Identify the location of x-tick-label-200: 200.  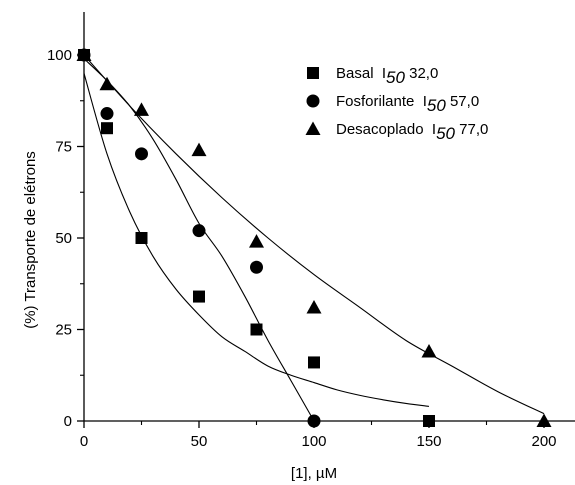
(543, 441).